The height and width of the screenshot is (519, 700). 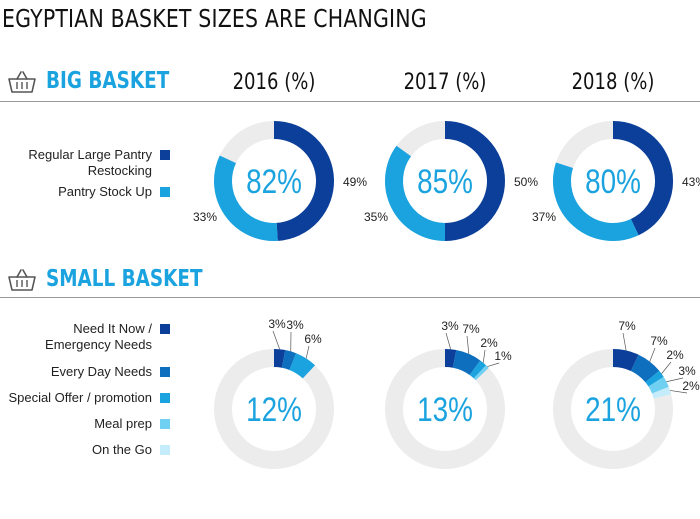 What do you see at coordinates (445, 82) in the screenshot?
I see `year-heading: 2017 (%)` at bounding box center [445, 82].